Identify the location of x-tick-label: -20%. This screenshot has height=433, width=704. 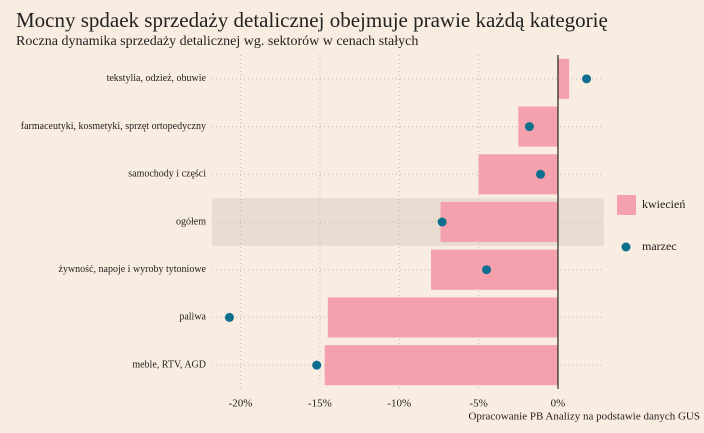
(241, 404).